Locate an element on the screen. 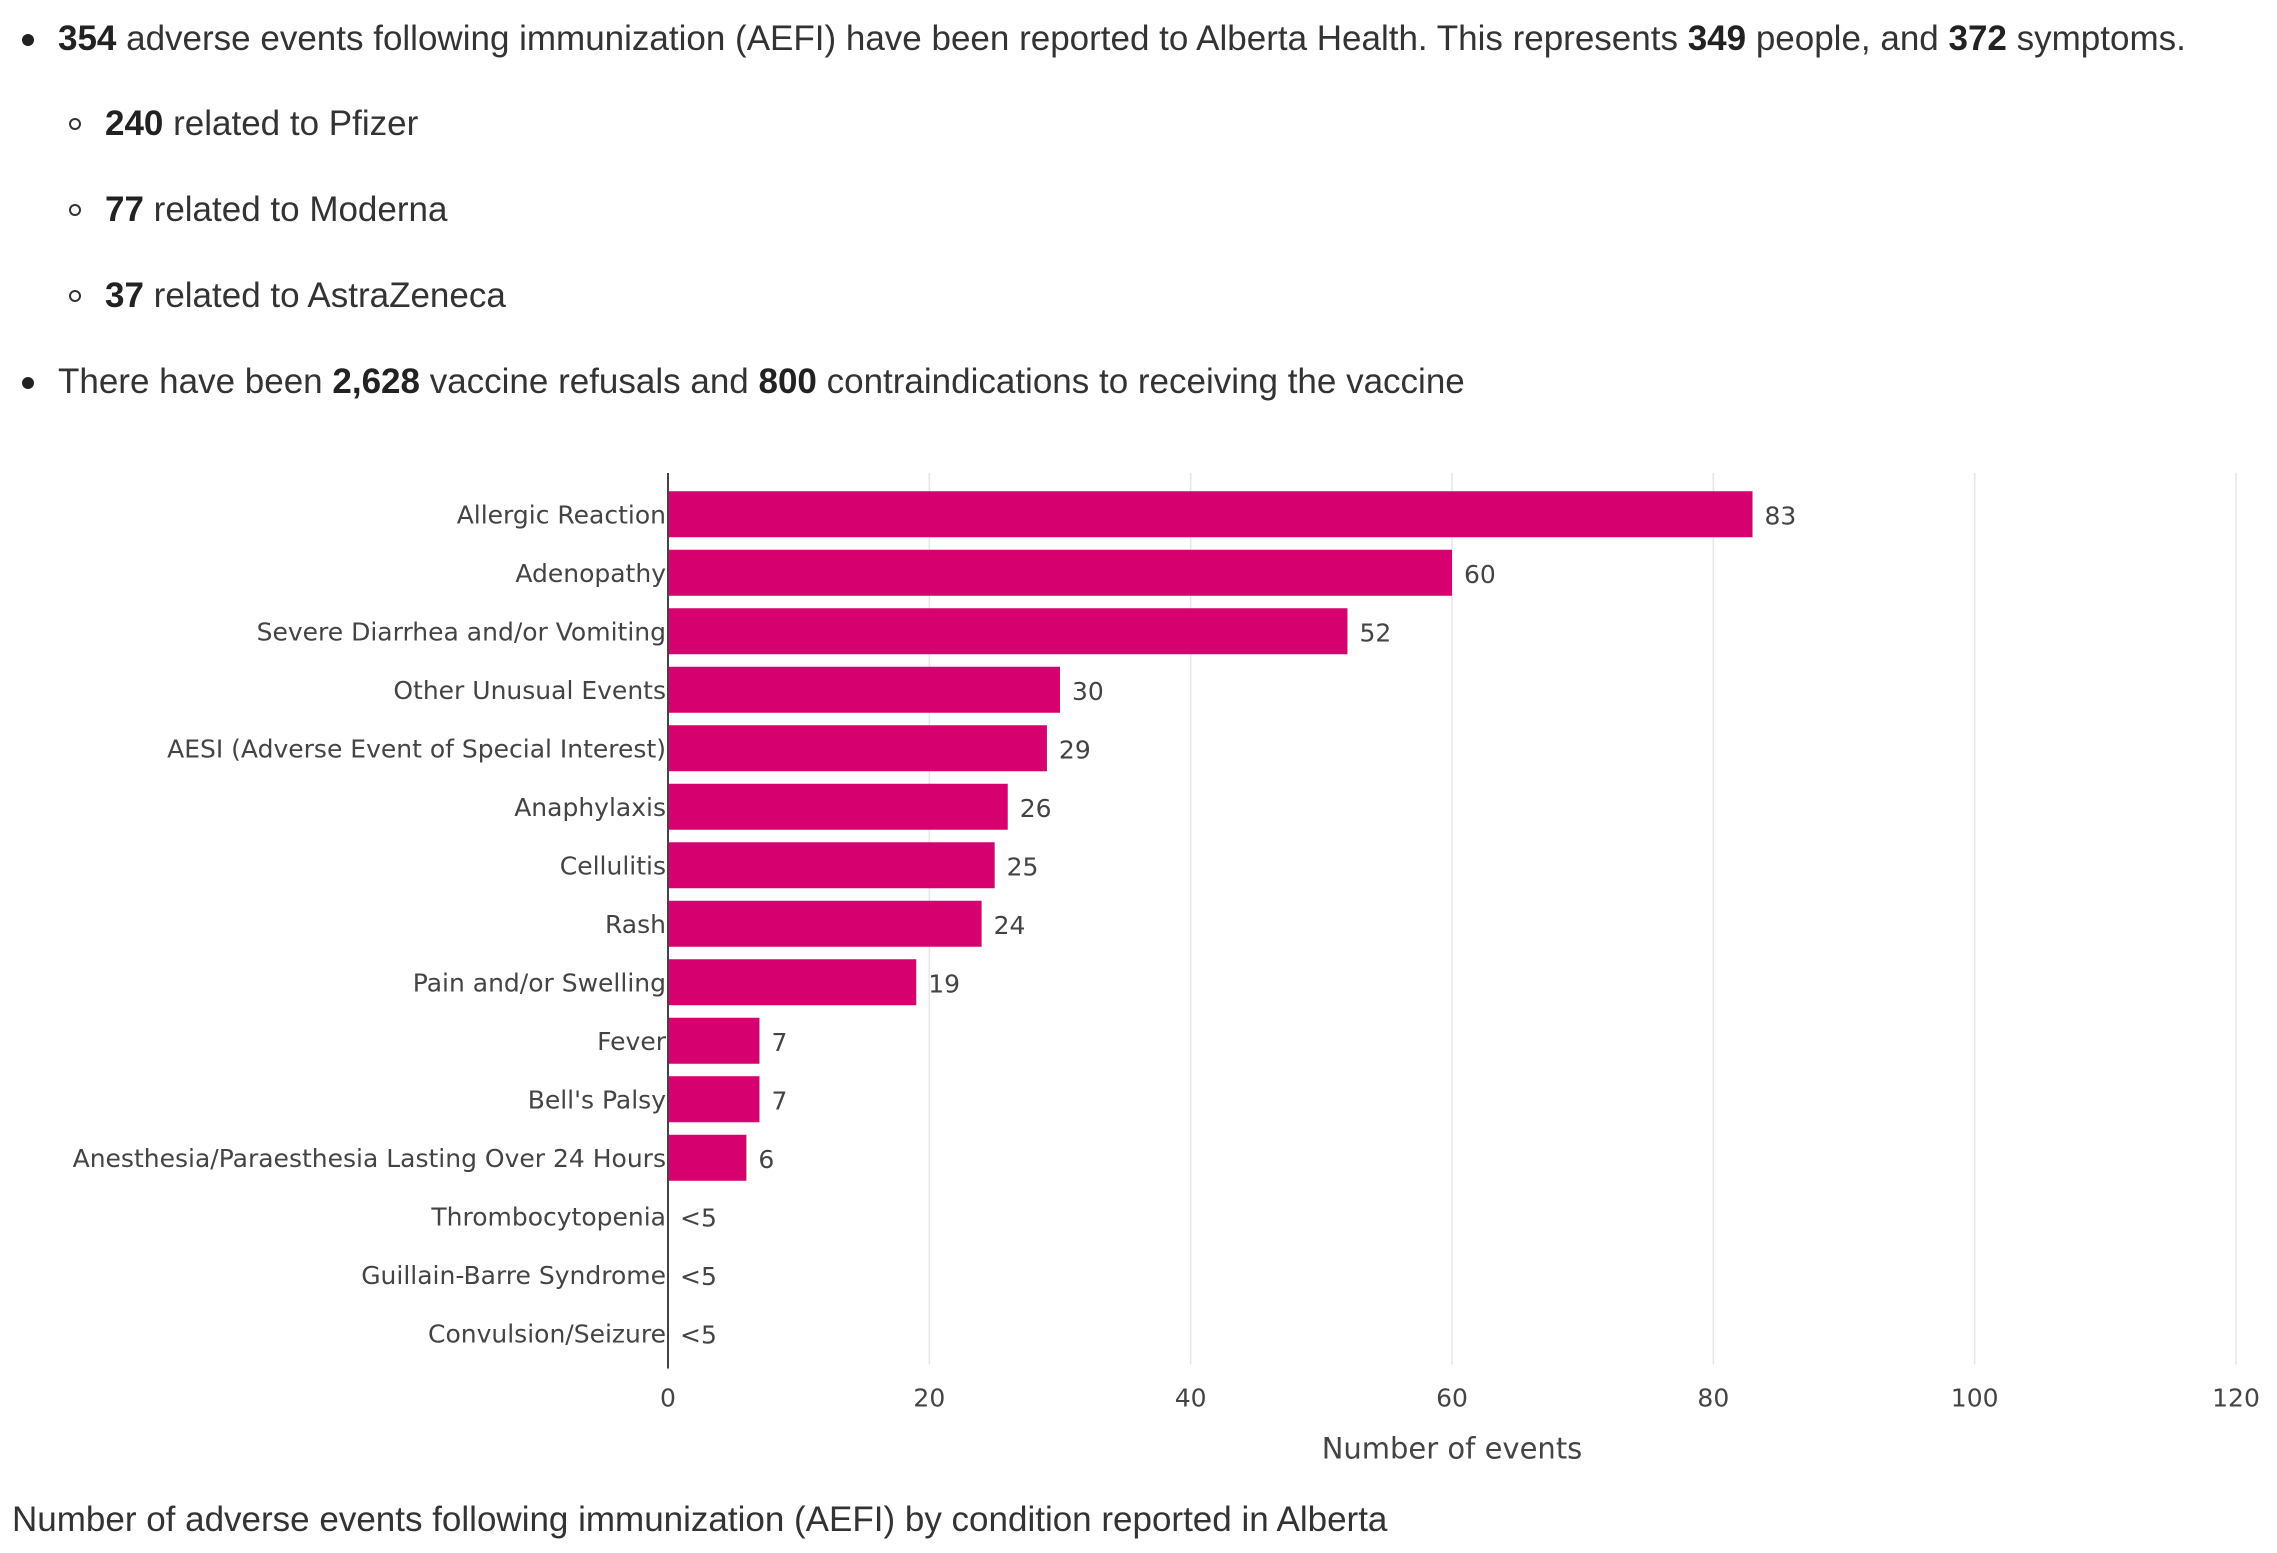  data-label: 19 is located at coordinates (944, 983).